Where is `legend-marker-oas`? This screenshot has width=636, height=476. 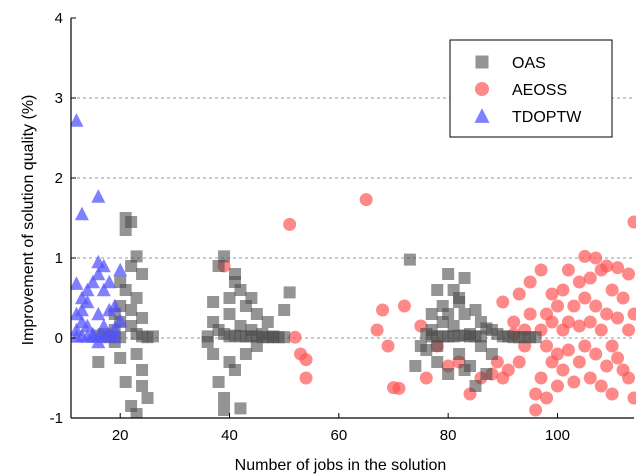 legend-marker-oas is located at coordinates (482, 62).